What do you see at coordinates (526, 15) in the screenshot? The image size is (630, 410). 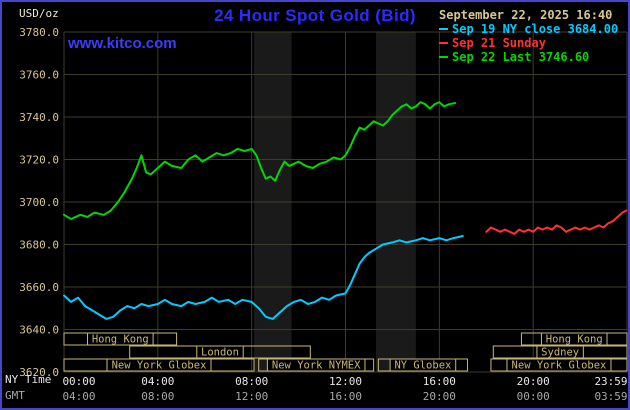 I see `datetime-label: September 22, 2025 16:40` at bounding box center [526, 15].